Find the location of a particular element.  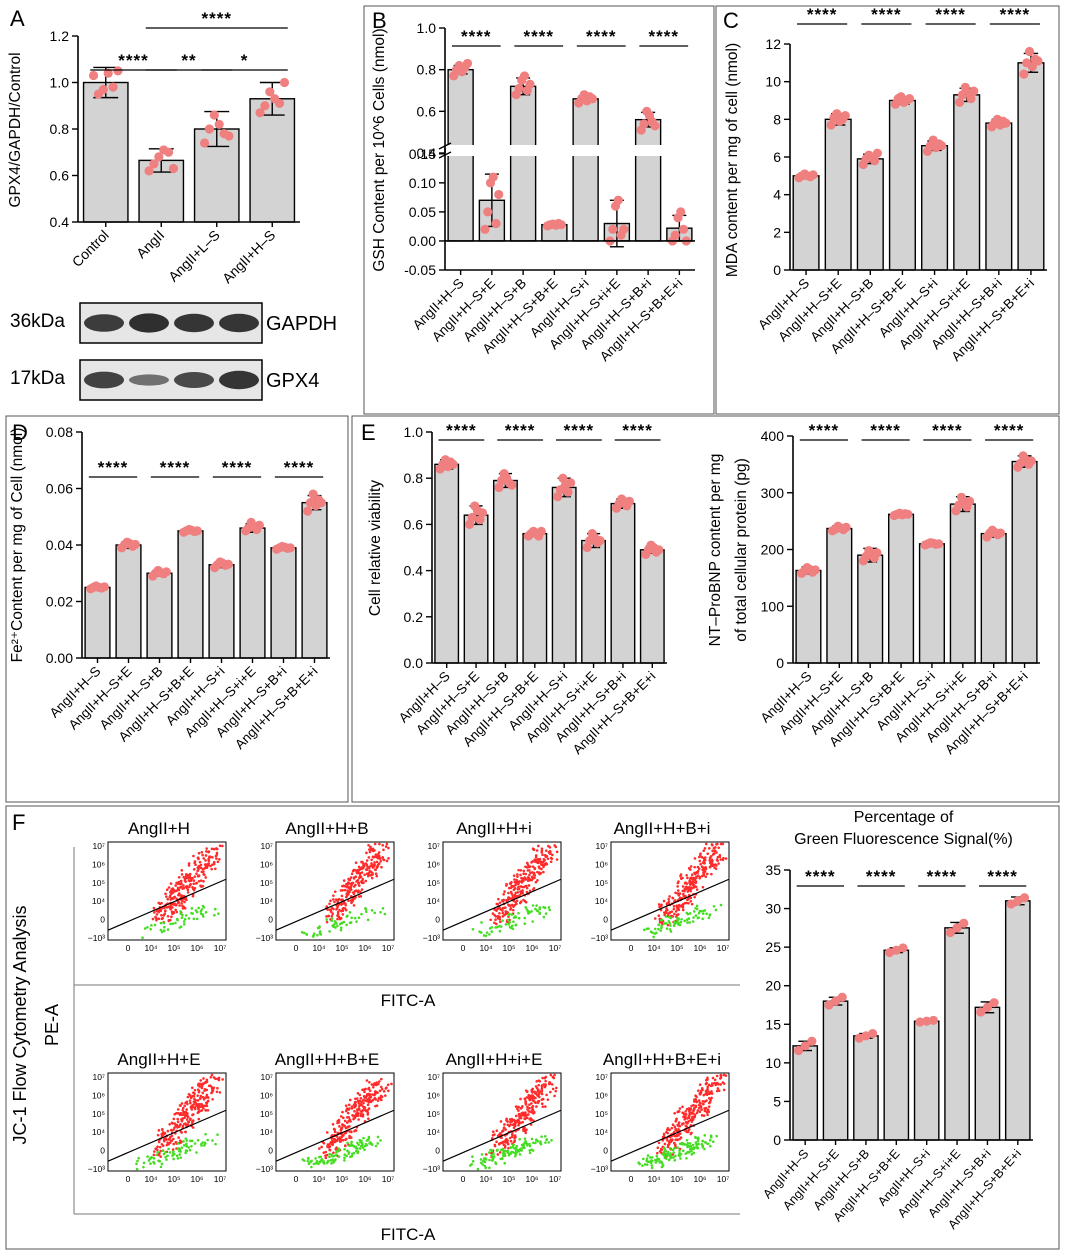

panel-c-border is located at coordinates (887, 210).